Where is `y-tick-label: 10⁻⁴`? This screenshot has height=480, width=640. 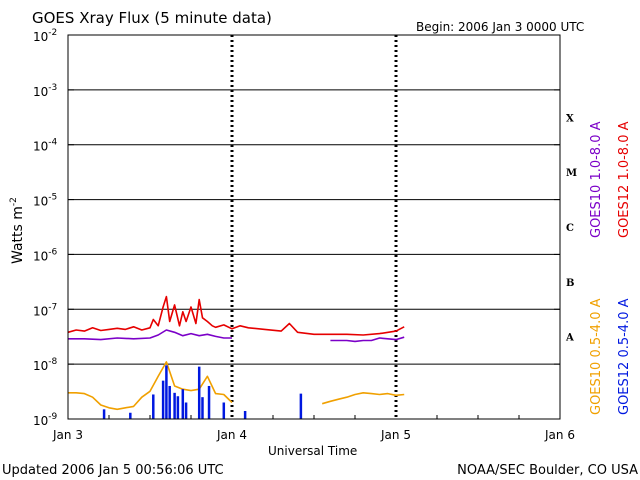
y-tick-label: 10⁻⁴ is located at coordinates (45, 146).